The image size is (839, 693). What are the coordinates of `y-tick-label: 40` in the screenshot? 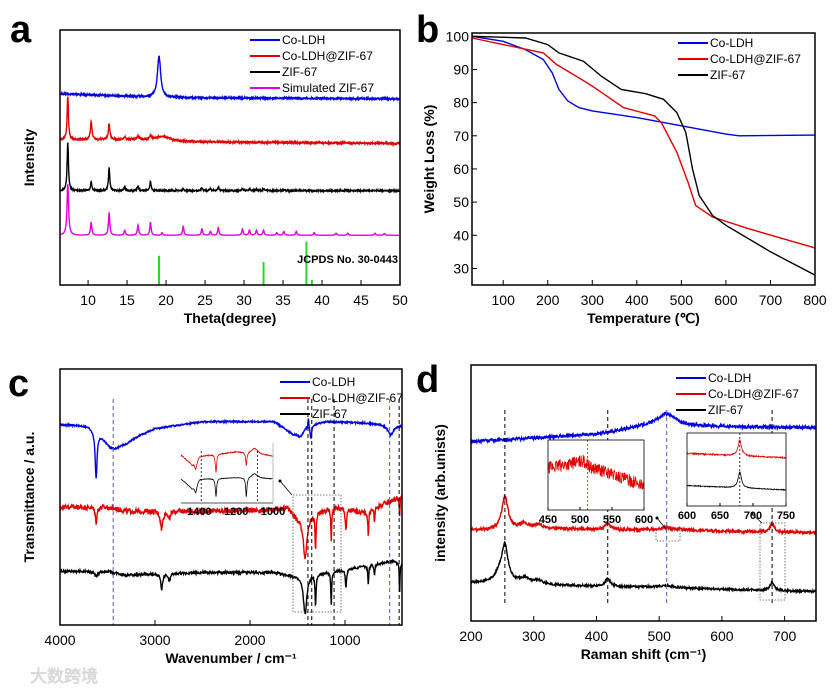 It's located at (461, 235).